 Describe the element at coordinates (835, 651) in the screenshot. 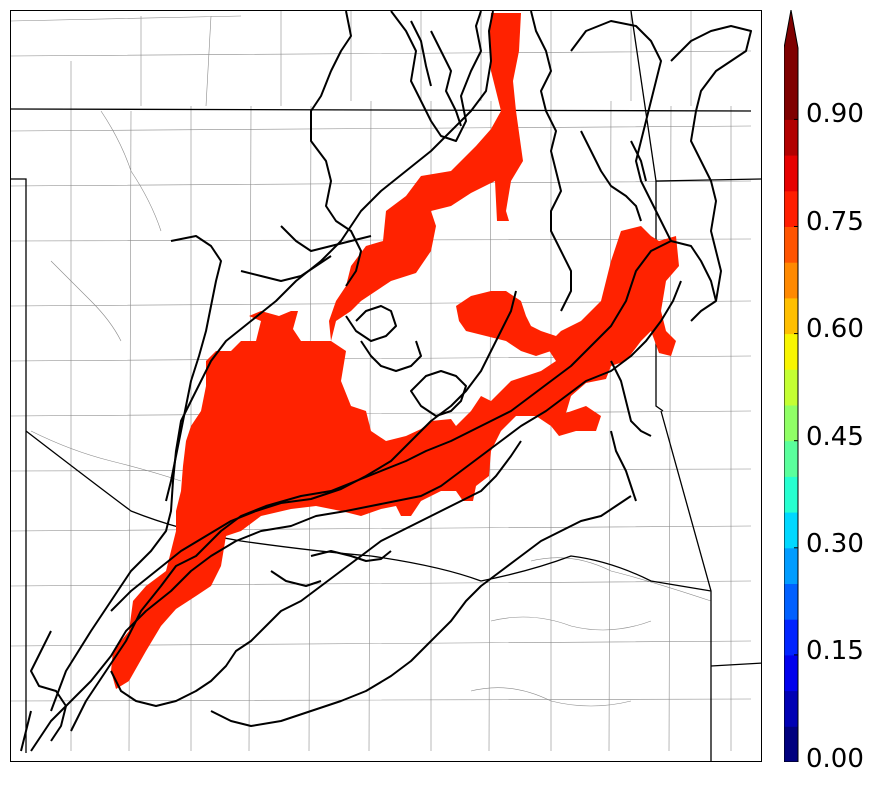

I see `colorbar-tick-label: 0.15` at that location.